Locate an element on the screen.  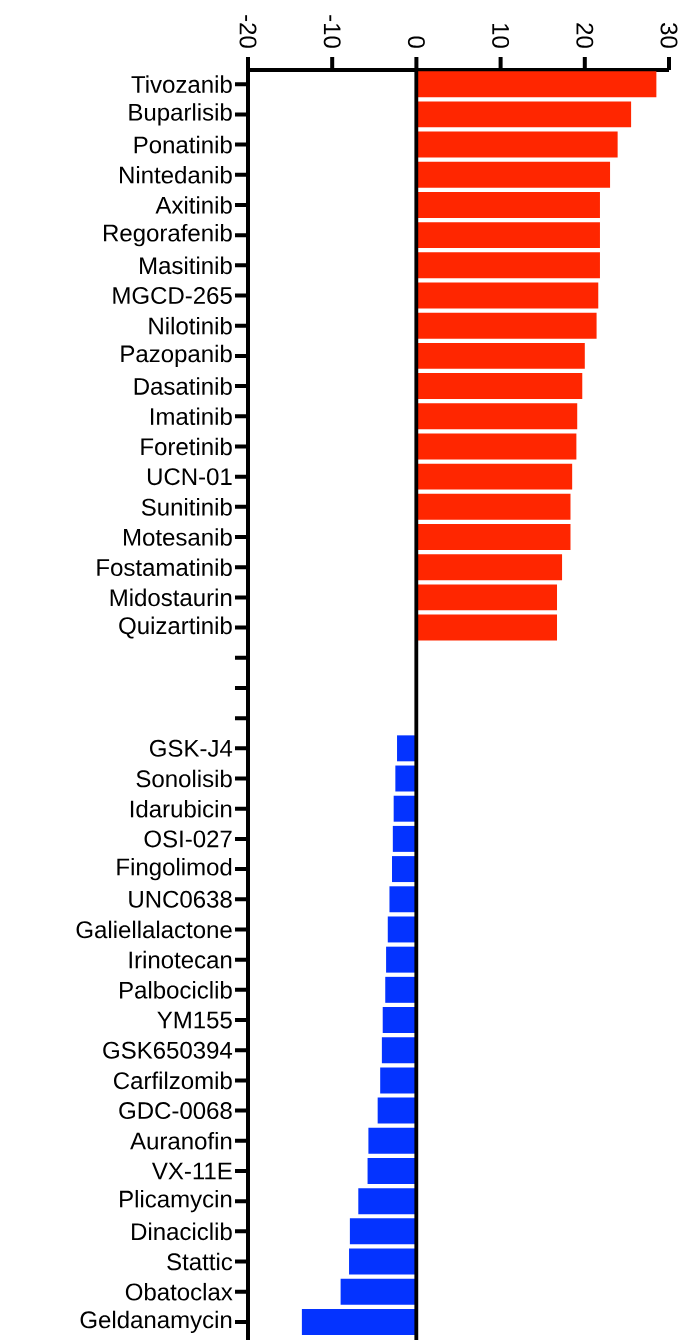
y-tick-label: Fingolimod is located at coordinates (174, 869).